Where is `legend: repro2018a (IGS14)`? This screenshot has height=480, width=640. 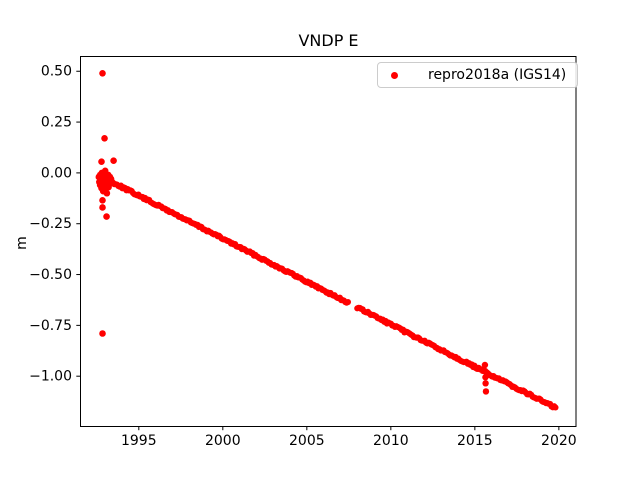
legend: repro2018a (IGS14) is located at coordinates (478, 75).